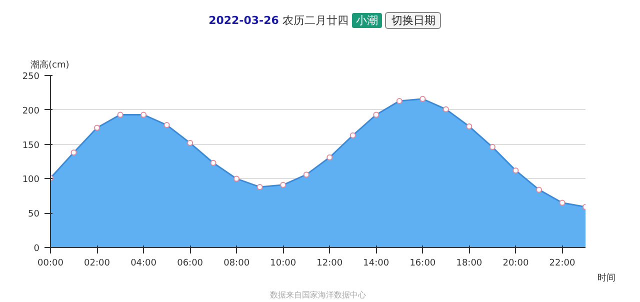 The width and height of the screenshot is (640, 302). I want to click on x-tick-label: 06:00, so click(190, 263).